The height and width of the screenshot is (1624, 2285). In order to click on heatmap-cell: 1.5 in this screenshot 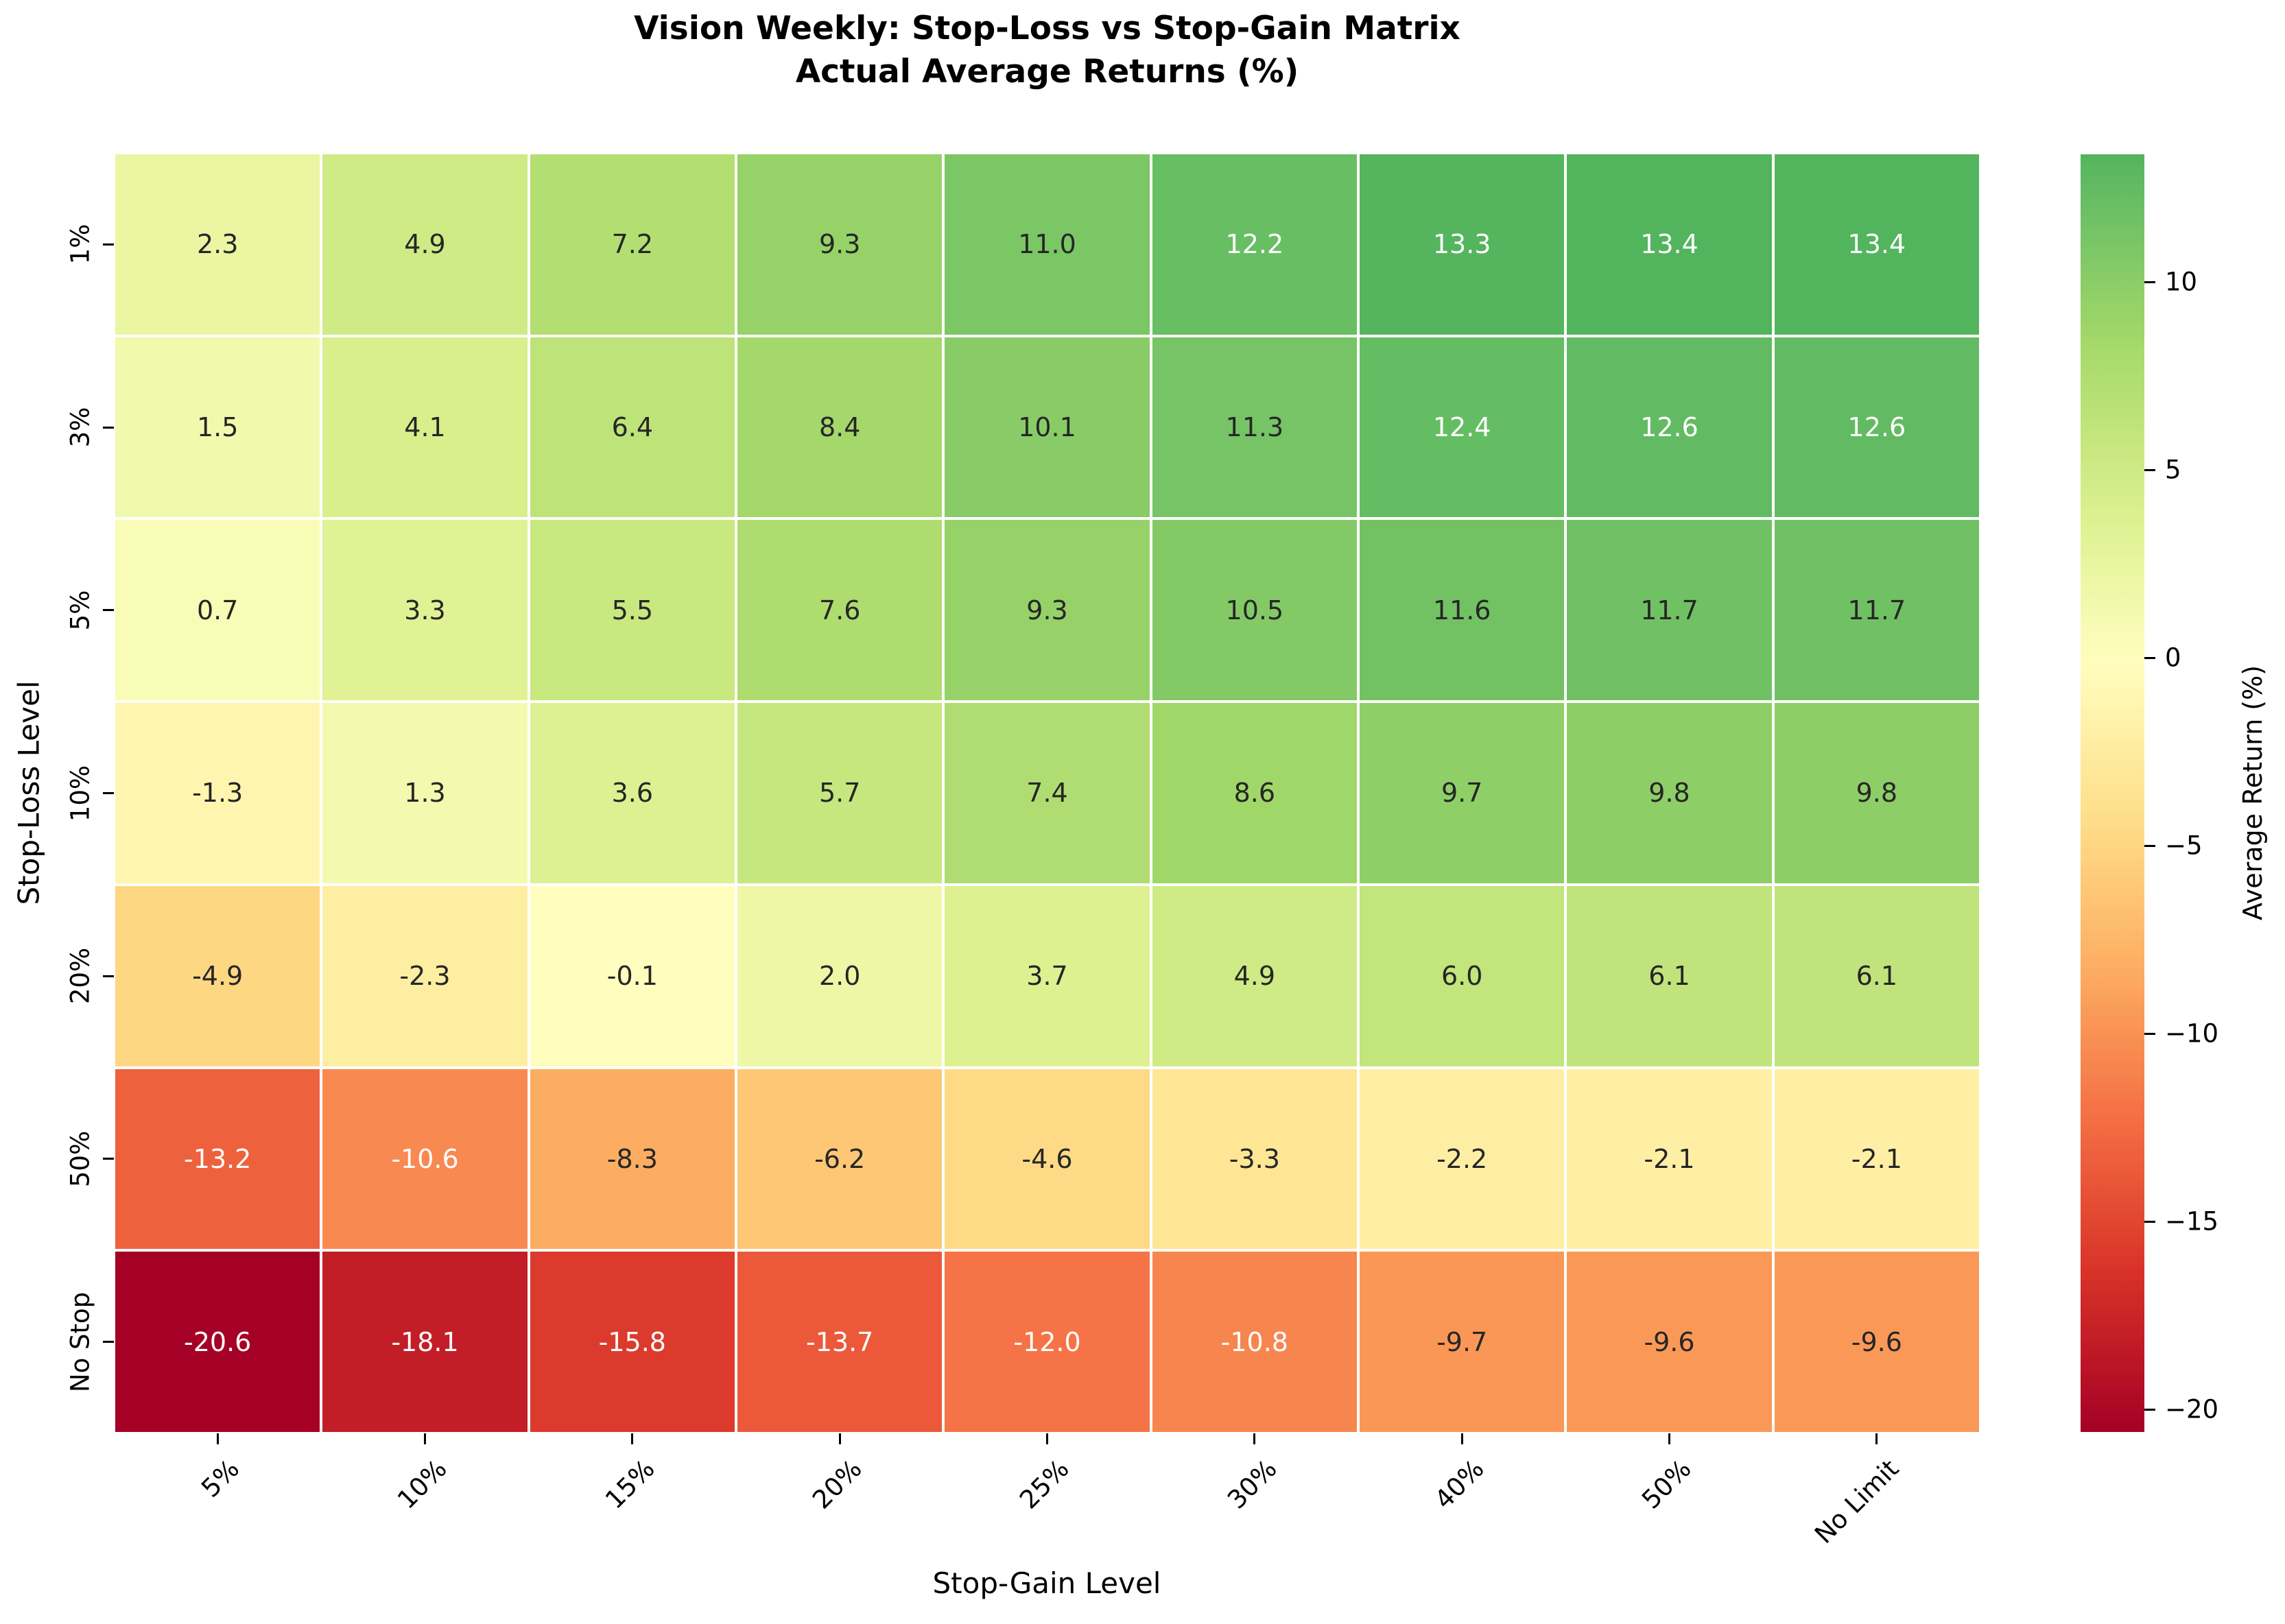, I will do `click(217, 428)`.